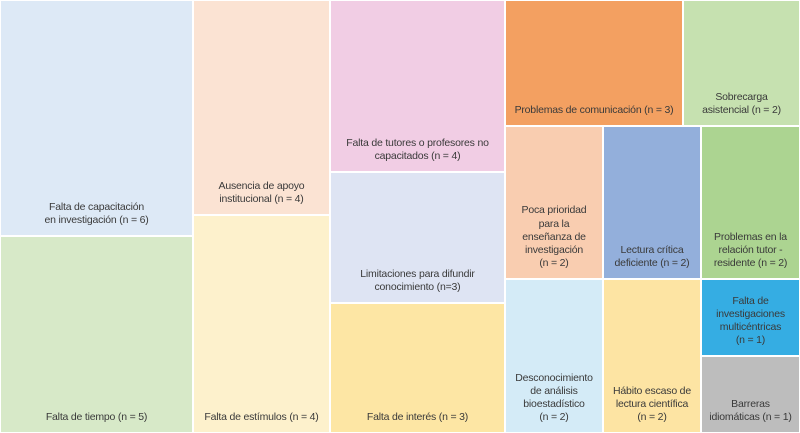 The image size is (800, 433). I want to click on treemap-cell-label: Barreras idiomáticas (n = 1), so click(750, 410).